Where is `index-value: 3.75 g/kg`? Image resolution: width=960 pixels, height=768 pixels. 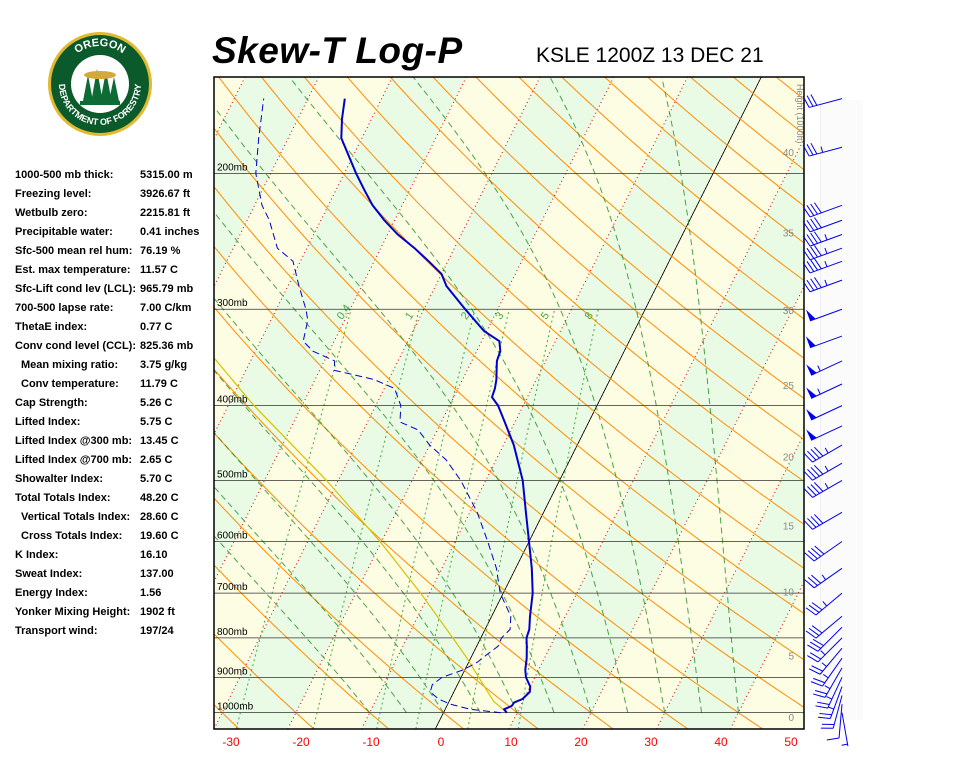 index-value: 3.75 g/kg is located at coordinates (164, 365).